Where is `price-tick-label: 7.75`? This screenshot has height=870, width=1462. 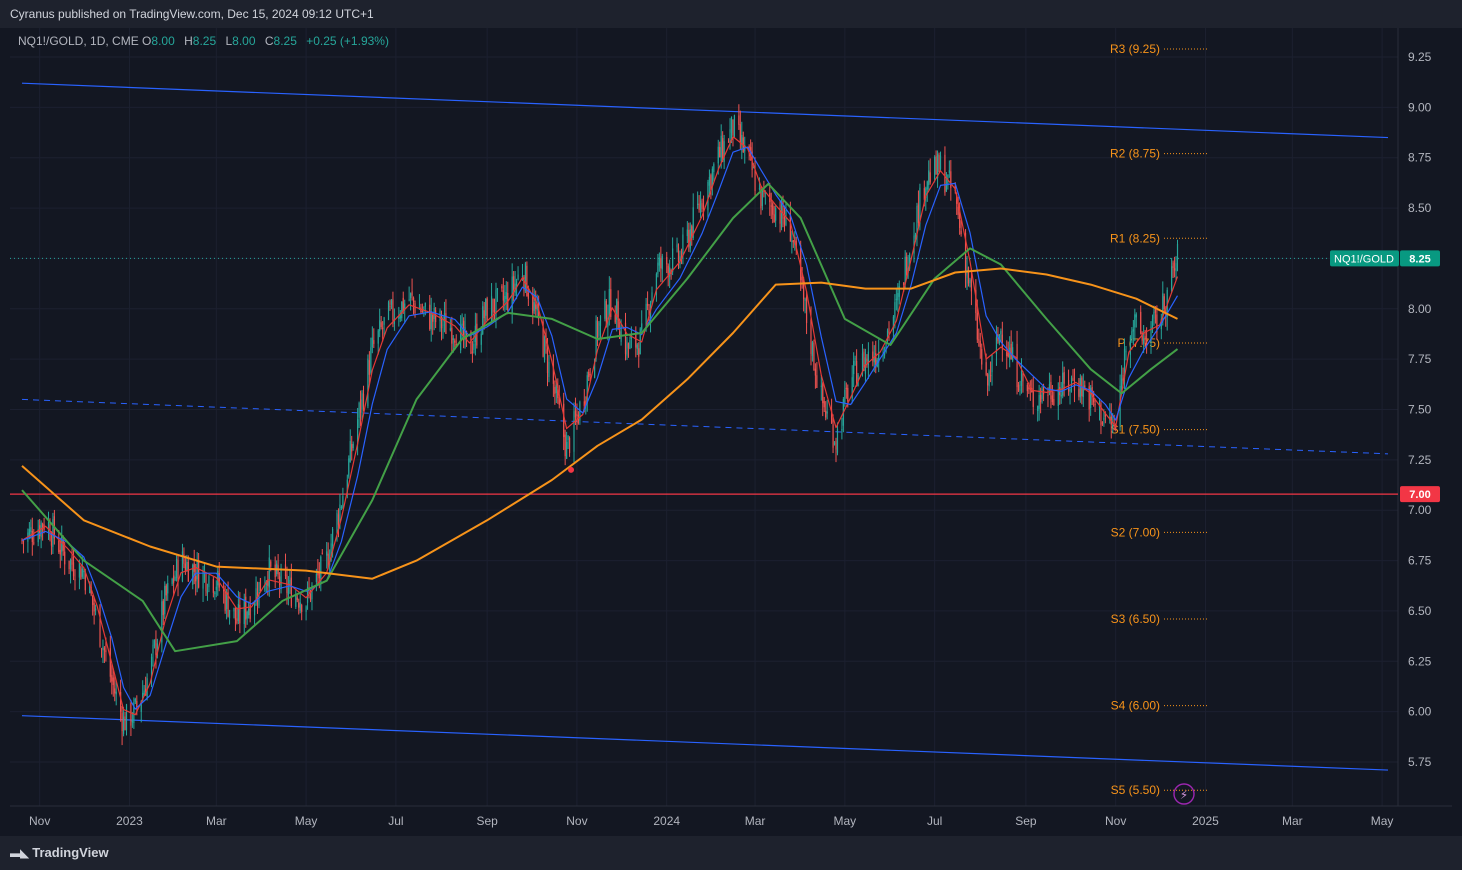
price-tick-label: 7.75 is located at coordinates (1420, 359).